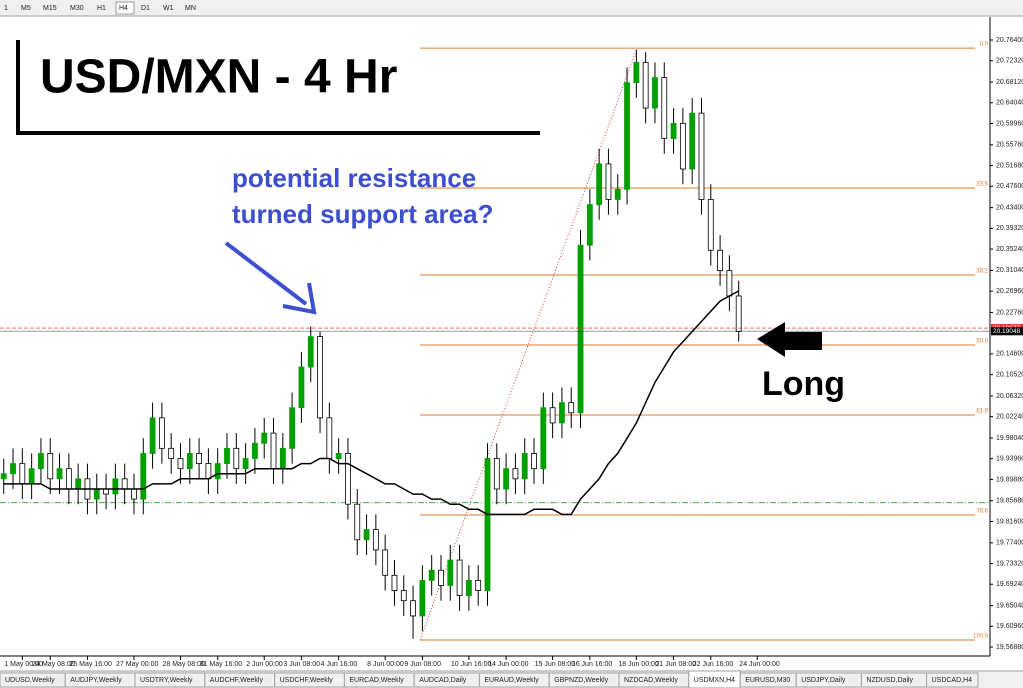  I want to click on y-tick-label: 20.43400, so click(1009, 207).